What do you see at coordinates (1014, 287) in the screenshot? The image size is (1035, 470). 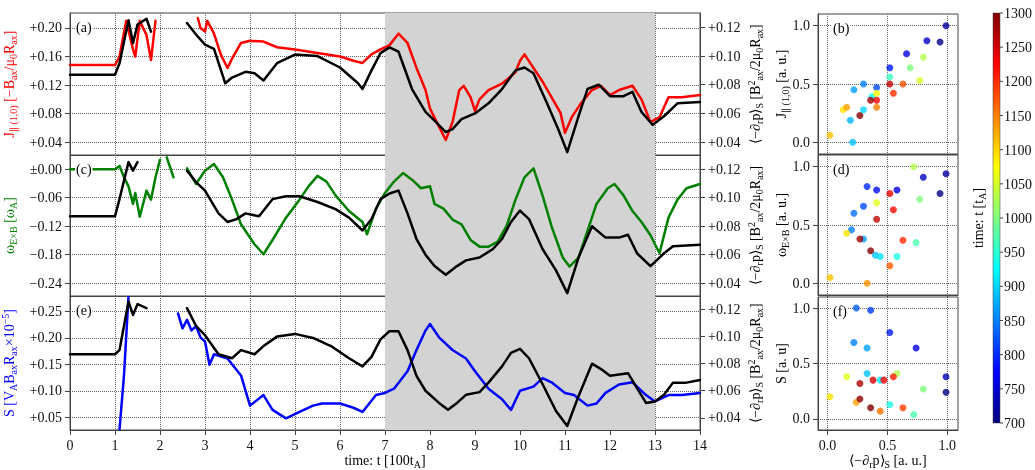 I see `color-bar-label: 900` at bounding box center [1014, 287].